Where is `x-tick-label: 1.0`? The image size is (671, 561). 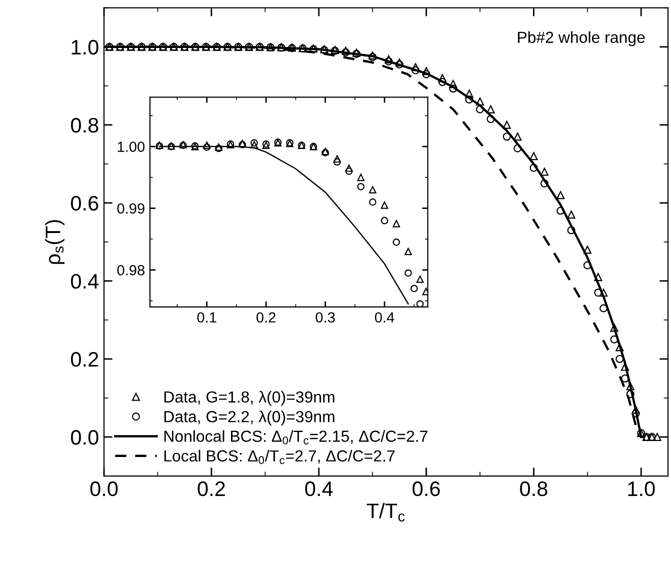
x-tick-label: 1.0 is located at coordinates (641, 488).